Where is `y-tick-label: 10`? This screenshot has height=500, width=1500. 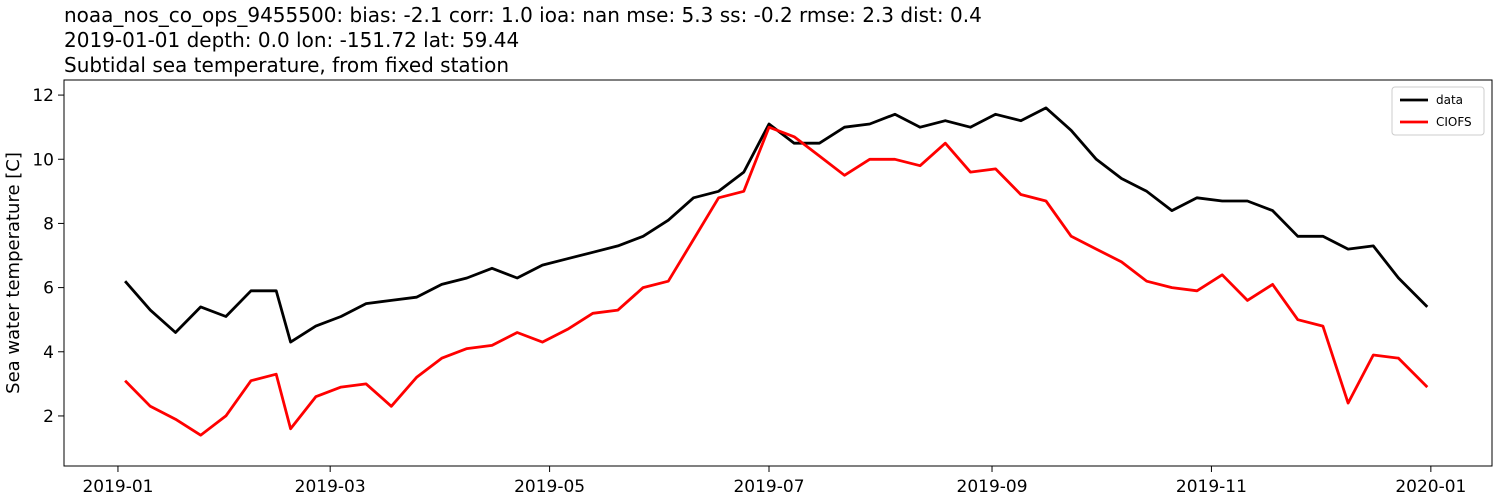 y-tick-label: 10 is located at coordinates (43, 160).